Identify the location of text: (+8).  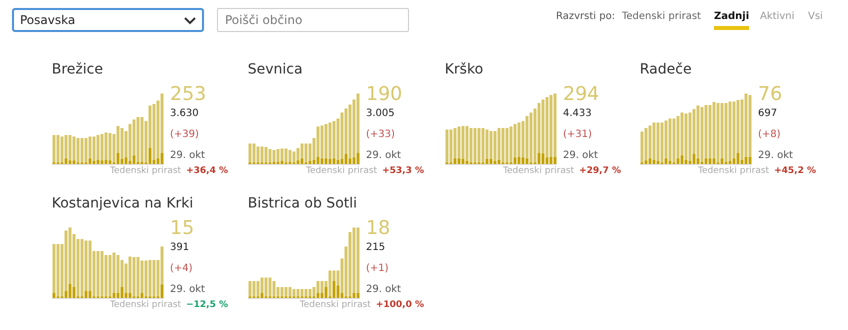
(769, 134).